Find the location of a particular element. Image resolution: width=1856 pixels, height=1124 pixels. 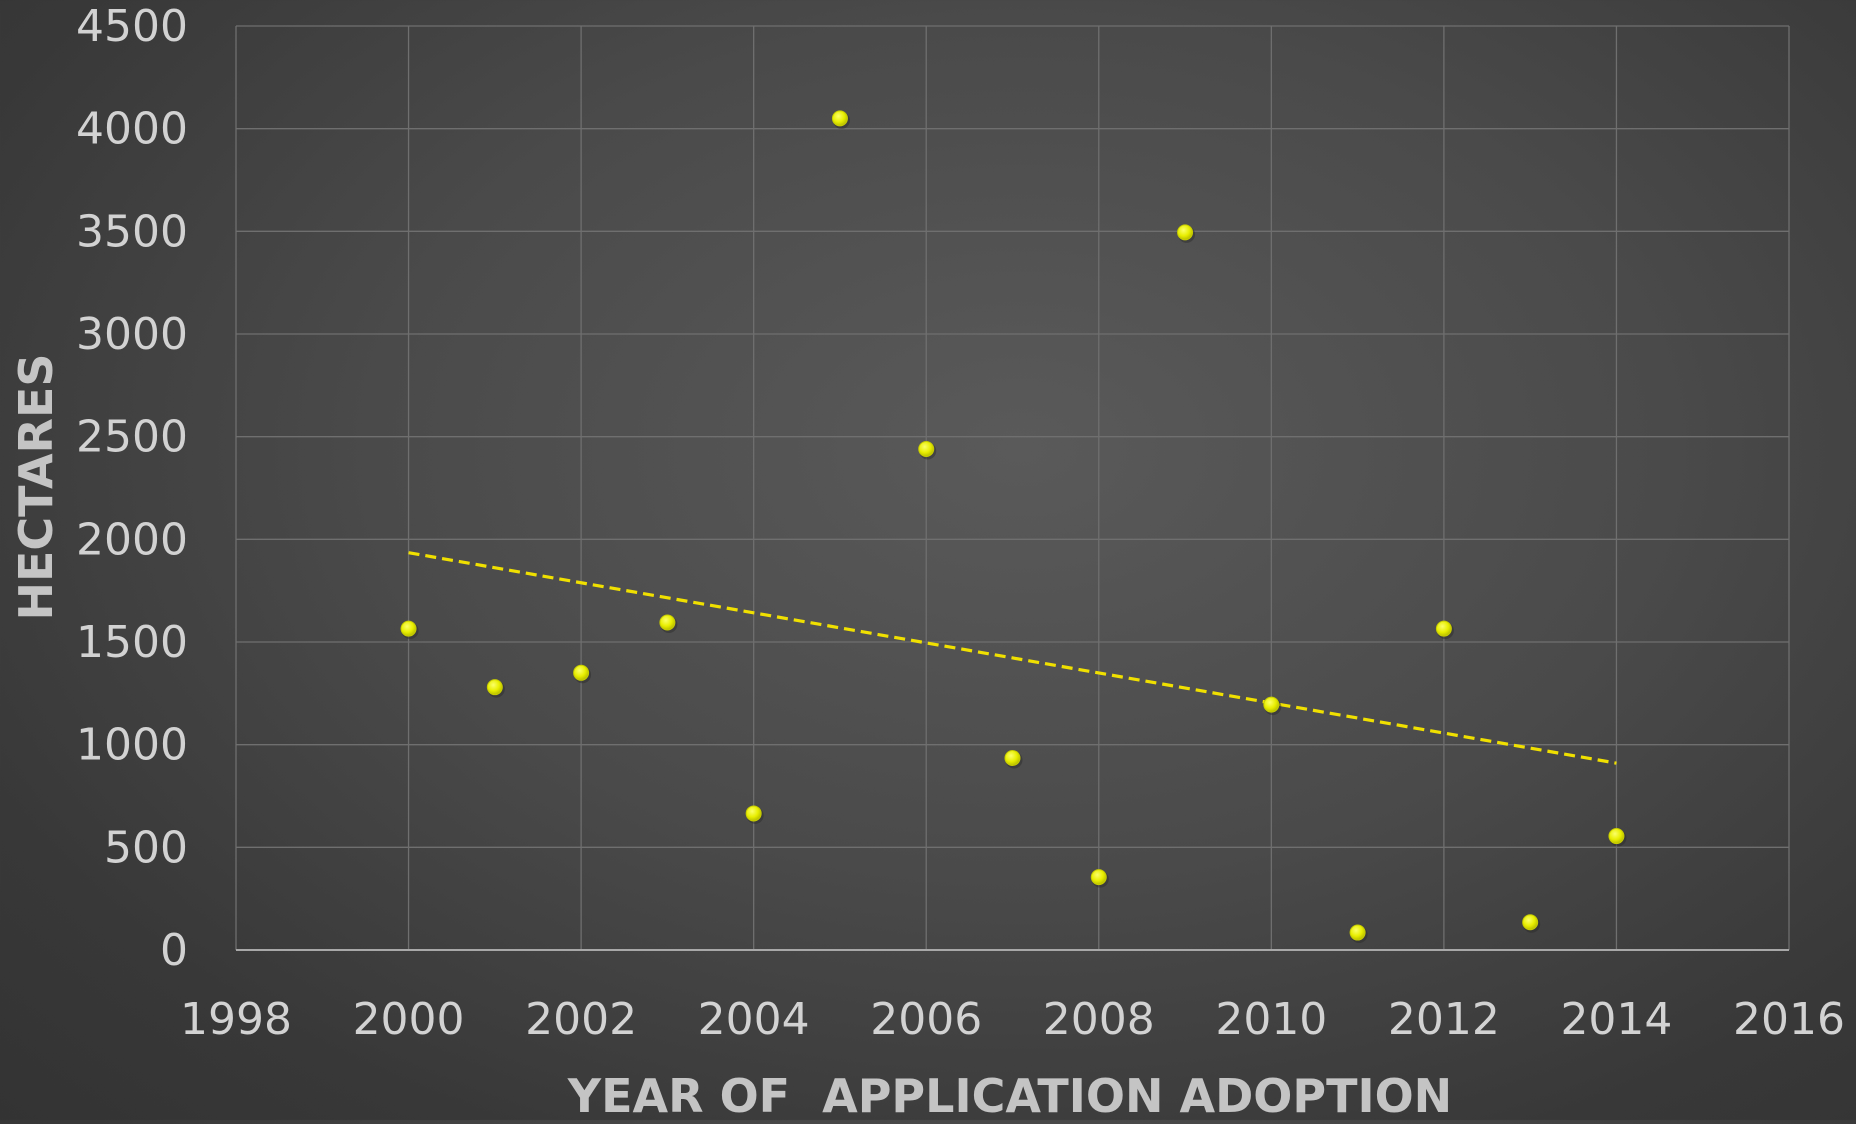

y-axis-title: HECTARES is located at coordinates (36, 486).